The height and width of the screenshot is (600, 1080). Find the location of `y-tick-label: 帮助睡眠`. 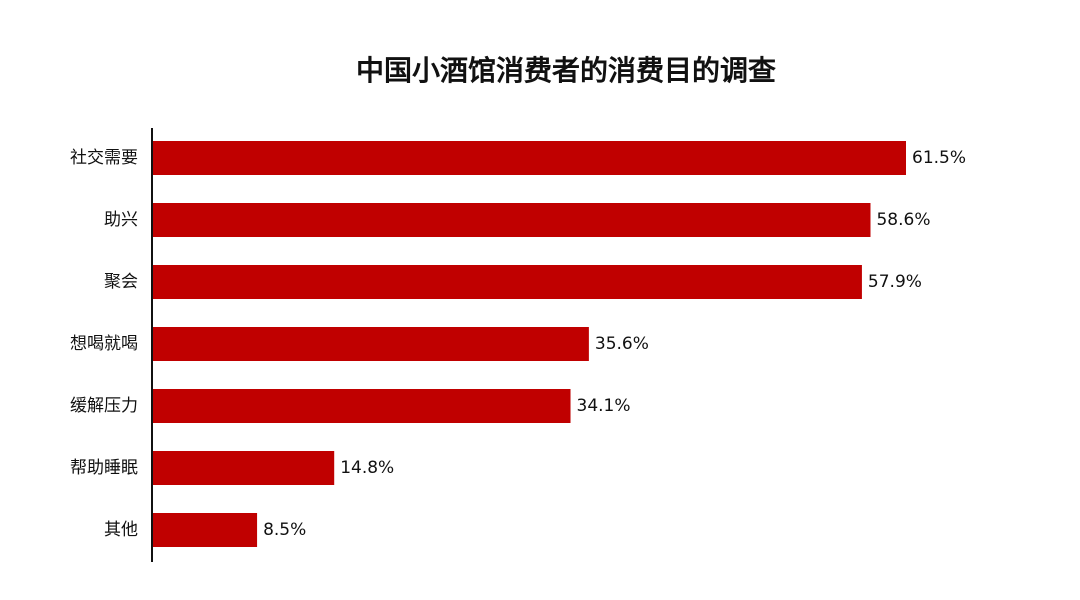

y-tick-label: 帮助睡眠 is located at coordinates (104, 468).